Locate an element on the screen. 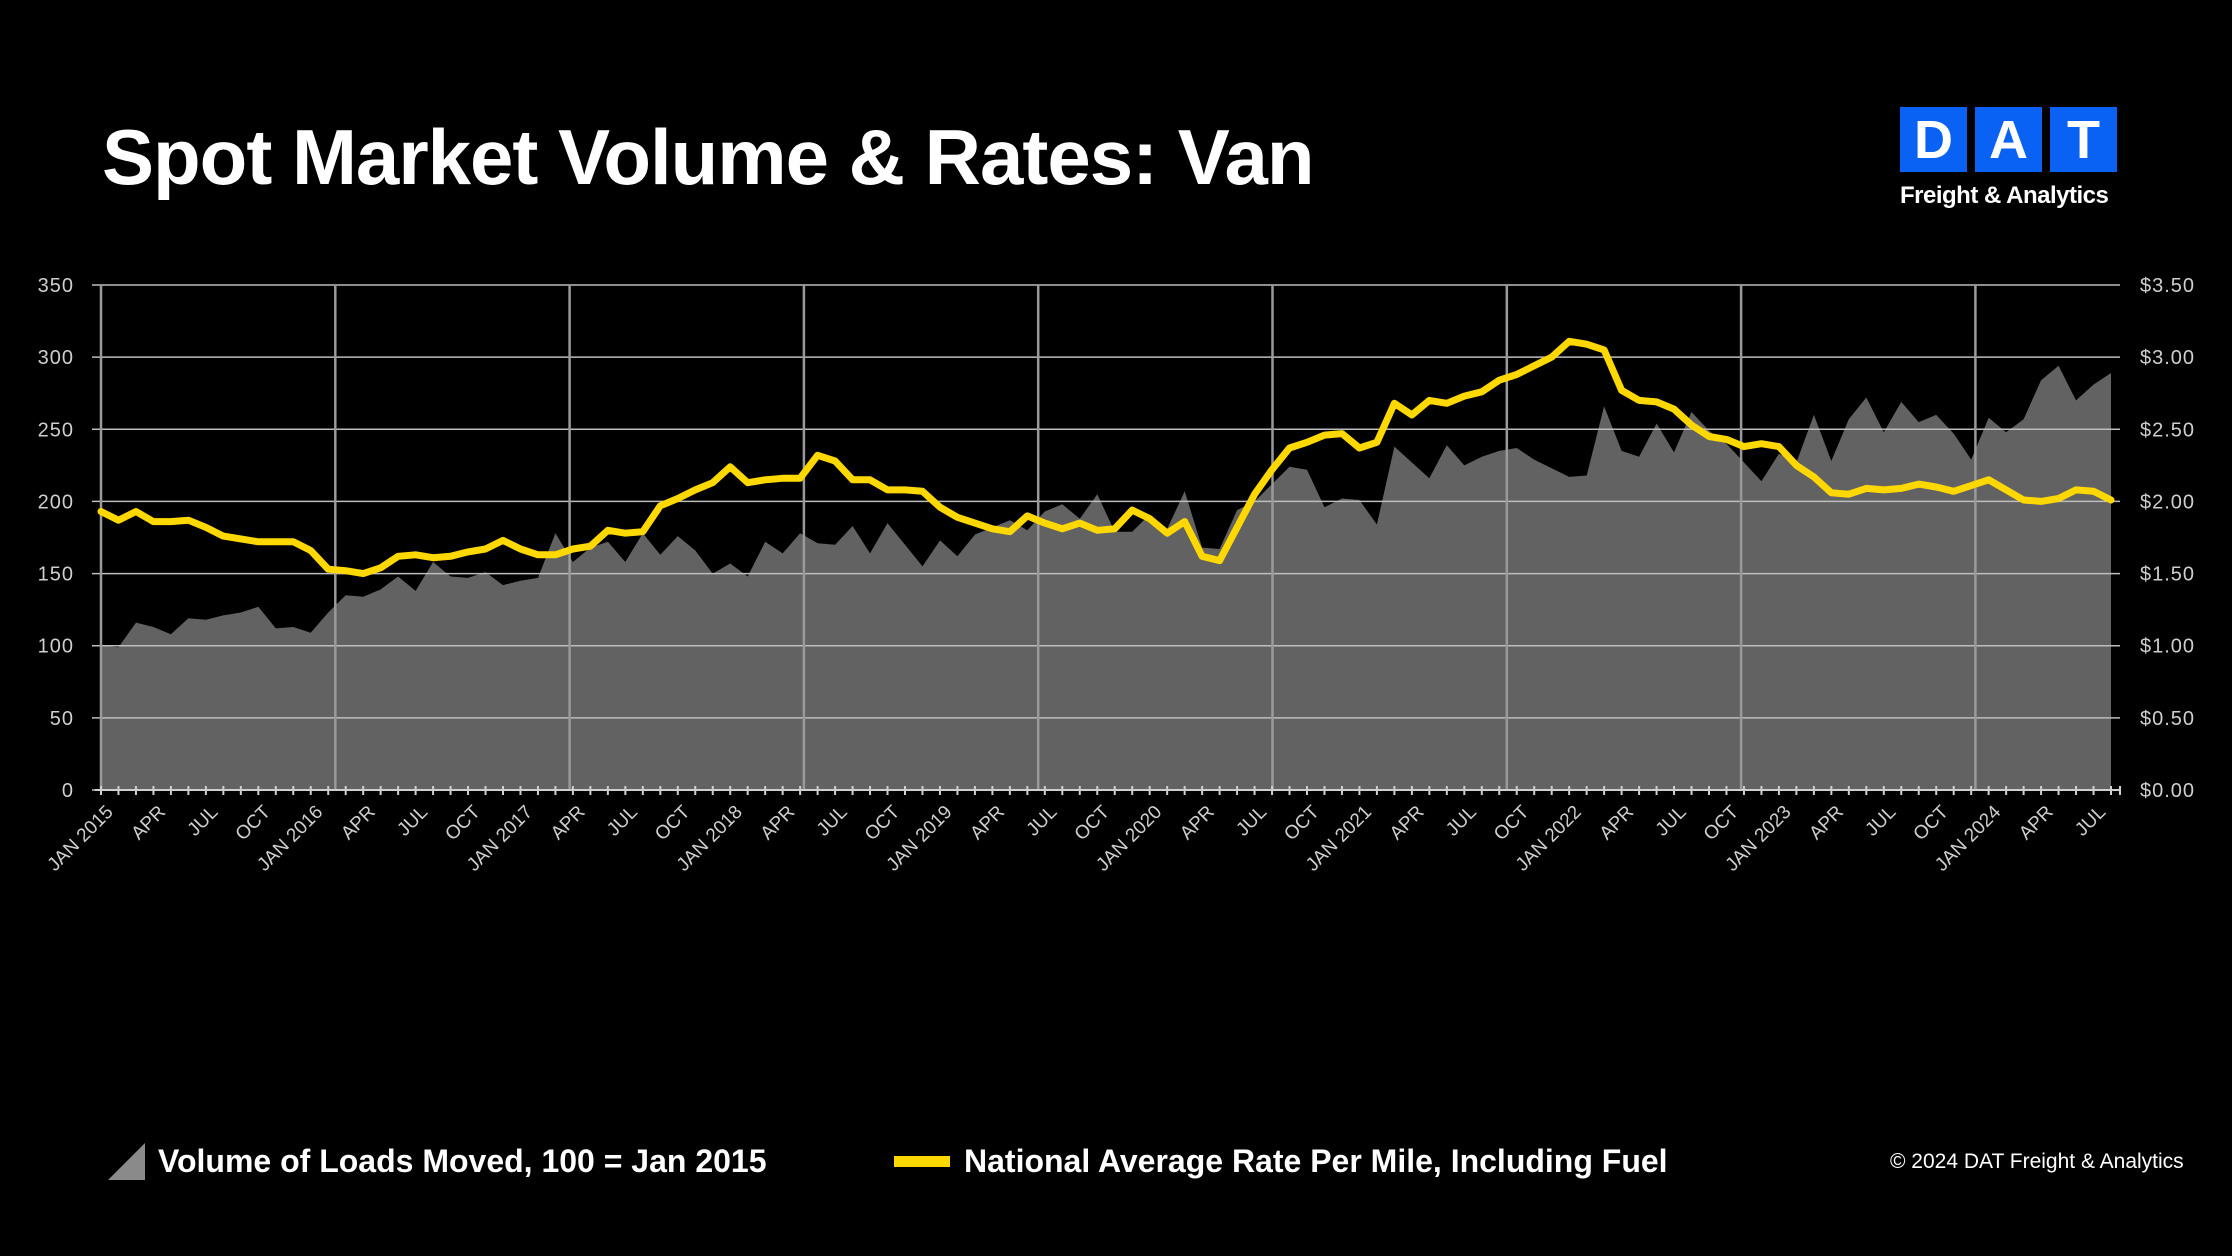 The width and height of the screenshot is (2232, 1256). y-left-tick-label: 50 is located at coordinates (62, 719).